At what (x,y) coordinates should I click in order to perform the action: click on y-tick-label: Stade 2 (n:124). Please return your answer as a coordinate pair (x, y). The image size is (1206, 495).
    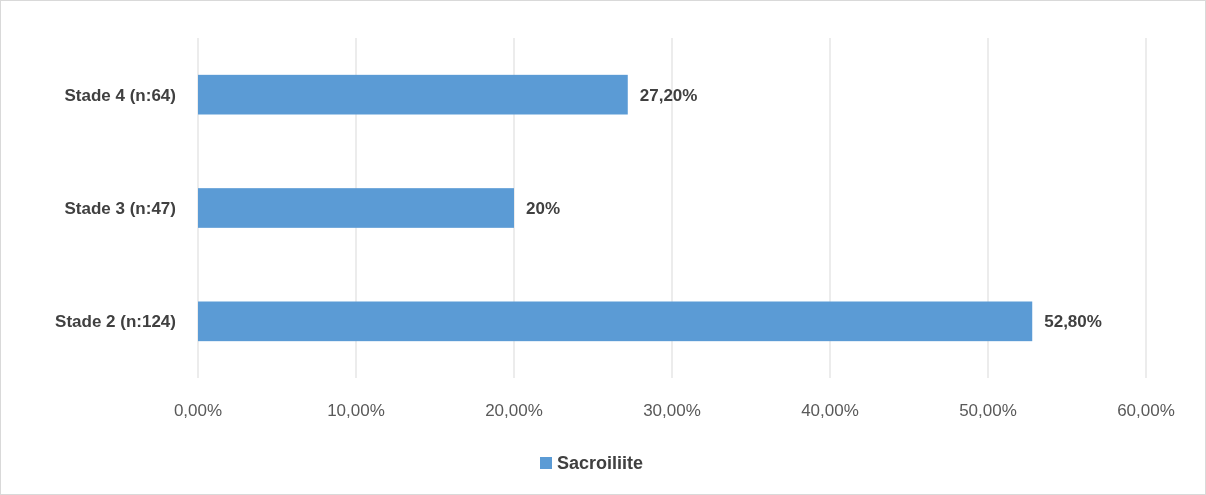
    Looking at the image, I should click on (115, 322).